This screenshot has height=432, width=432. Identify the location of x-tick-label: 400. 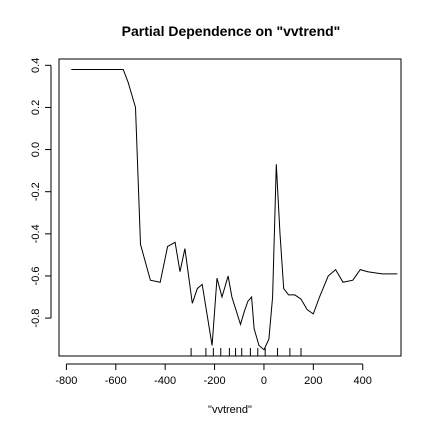
(363, 381).